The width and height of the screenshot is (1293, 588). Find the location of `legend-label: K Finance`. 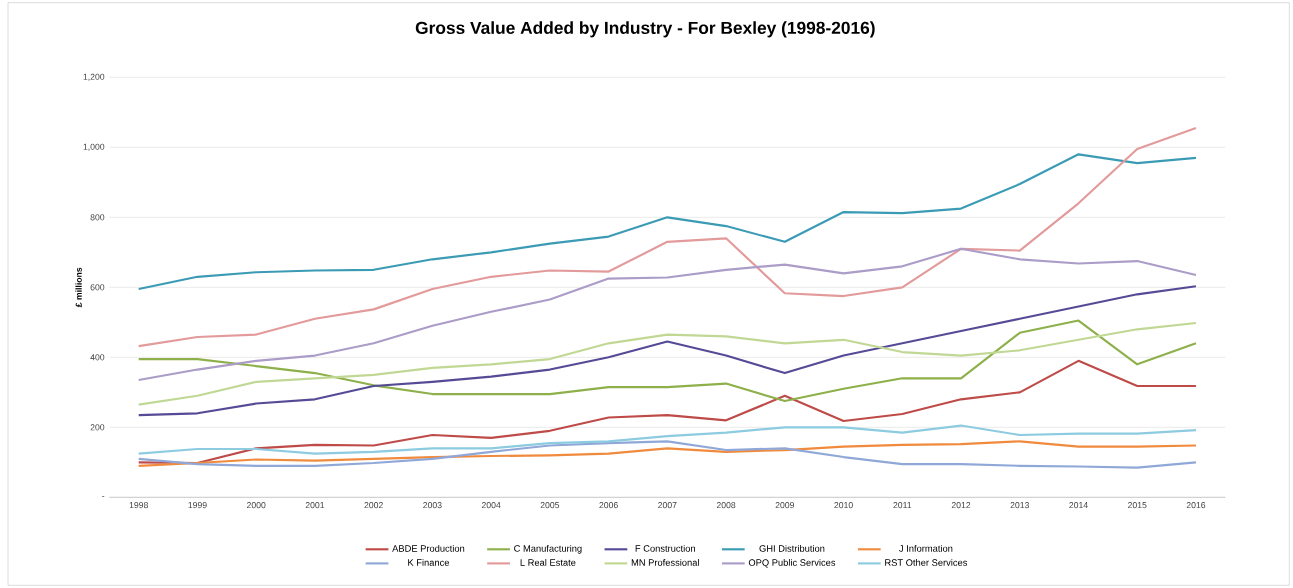

legend-label: K Finance is located at coordinates (429, 562).